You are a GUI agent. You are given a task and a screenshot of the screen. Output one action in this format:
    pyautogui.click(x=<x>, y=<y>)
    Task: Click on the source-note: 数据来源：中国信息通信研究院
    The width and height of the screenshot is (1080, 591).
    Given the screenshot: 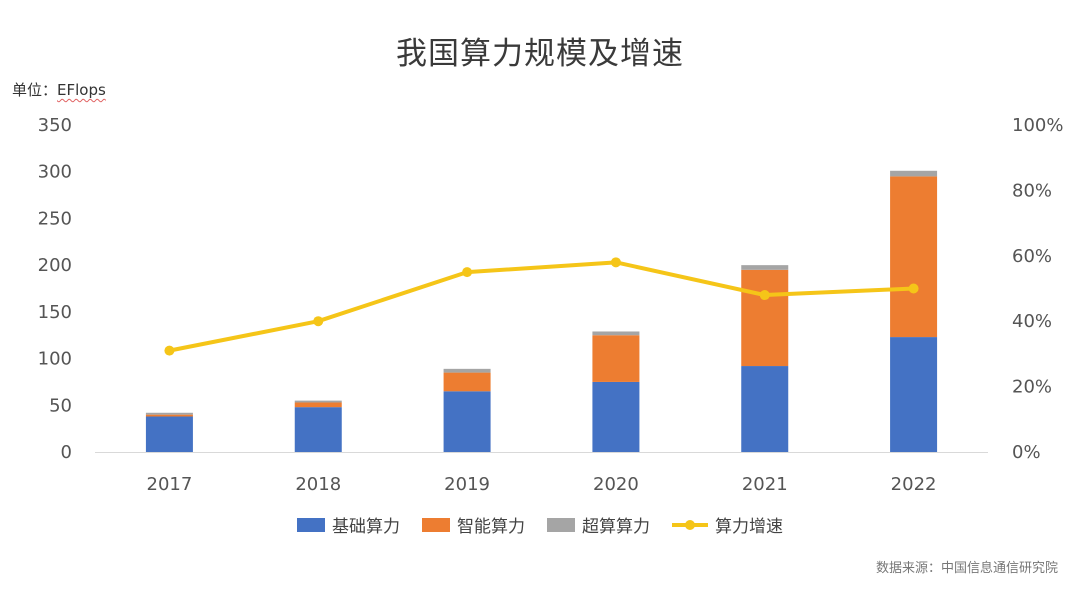 What is the action you would take?
    pyautogui.click(x=966, y=568)
    